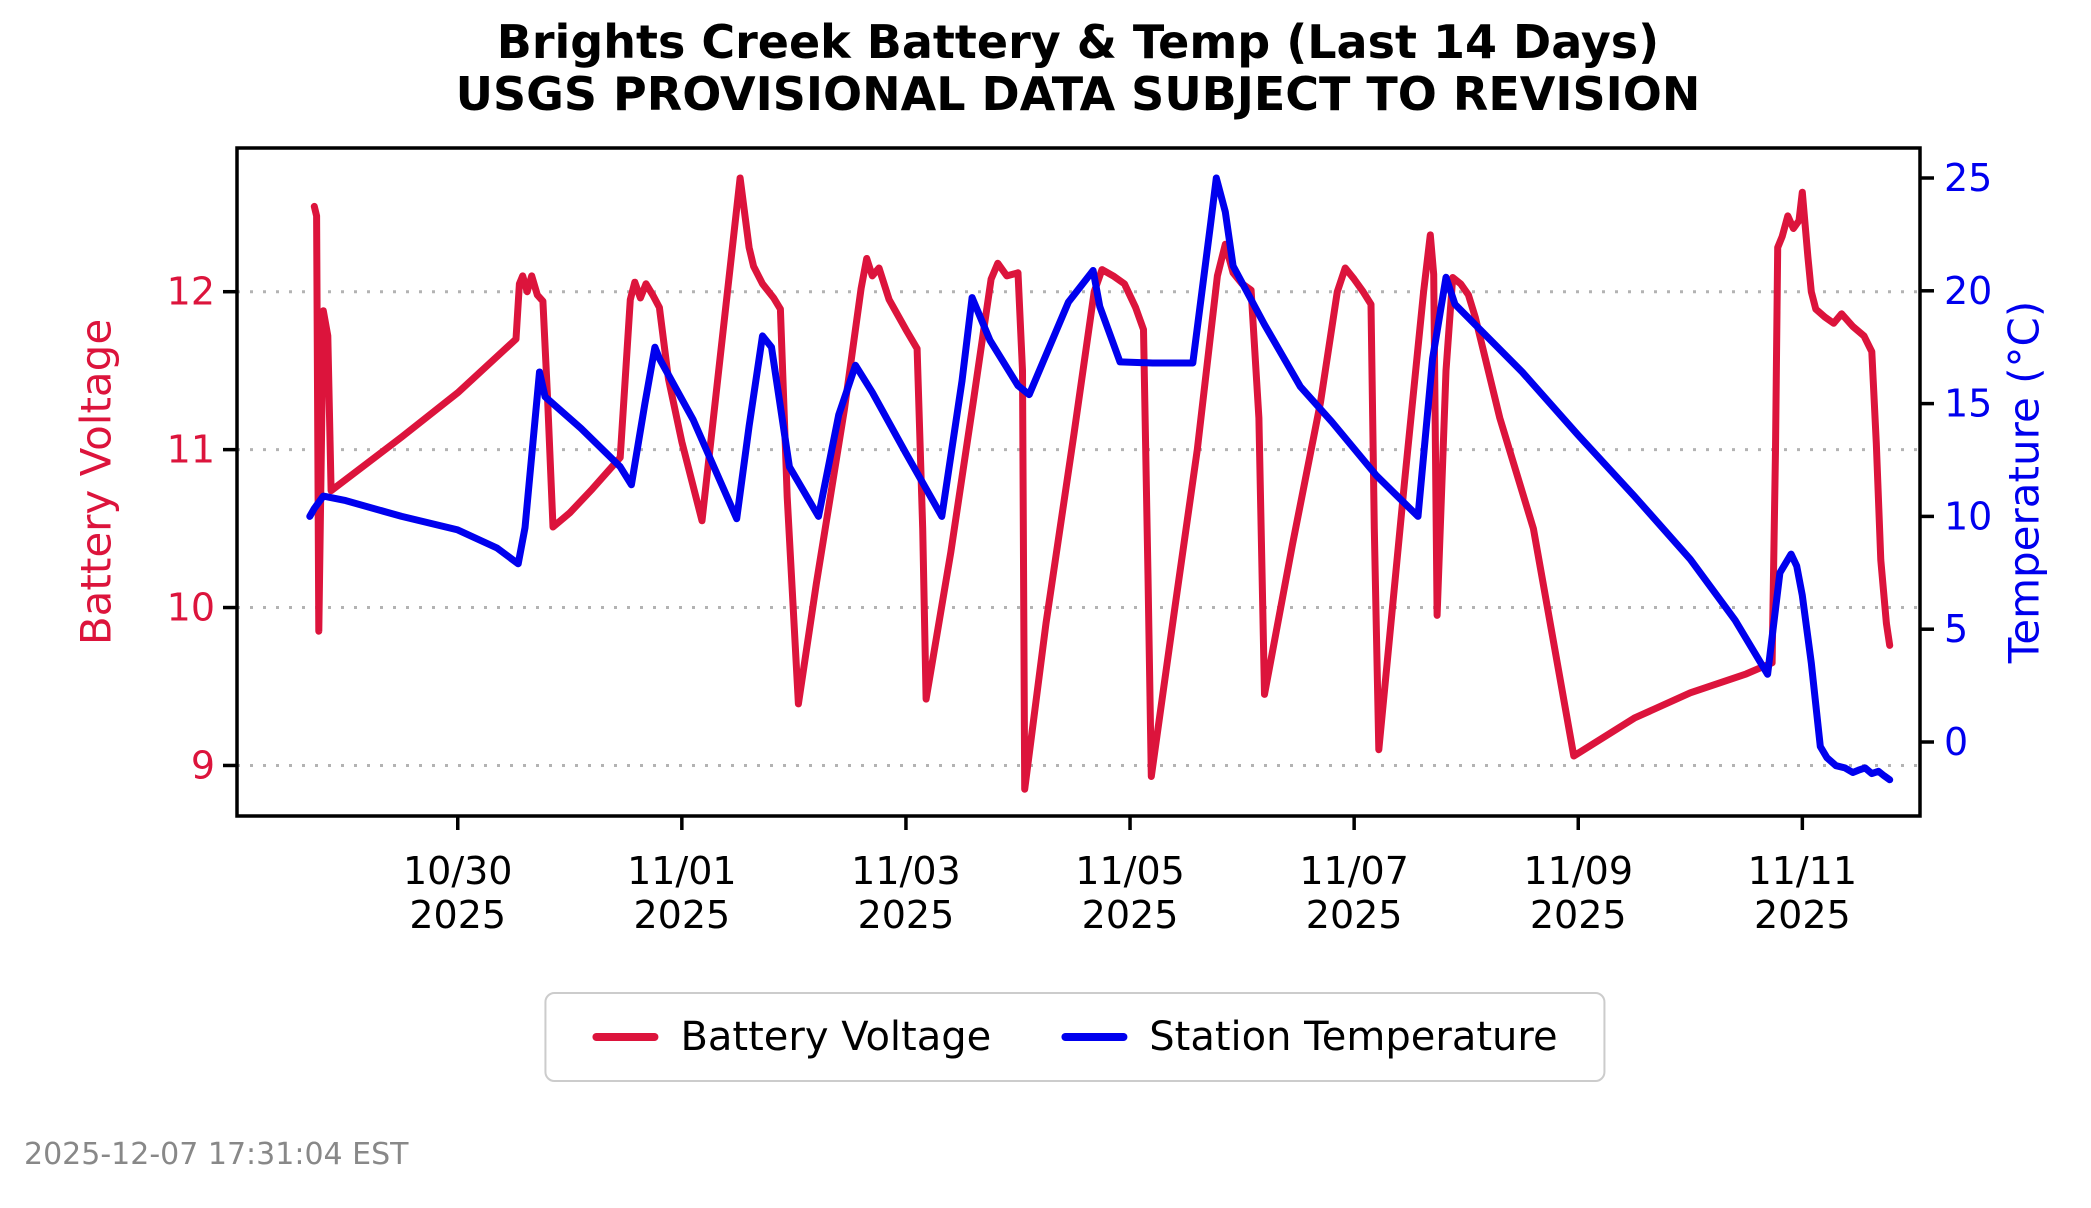 This screenshot has height=1208, width=2091. Describe the element at coordinates (2024, 482) in the screenshot. I see `y-axis-label-temperature: Temperature (°C)` at that location.